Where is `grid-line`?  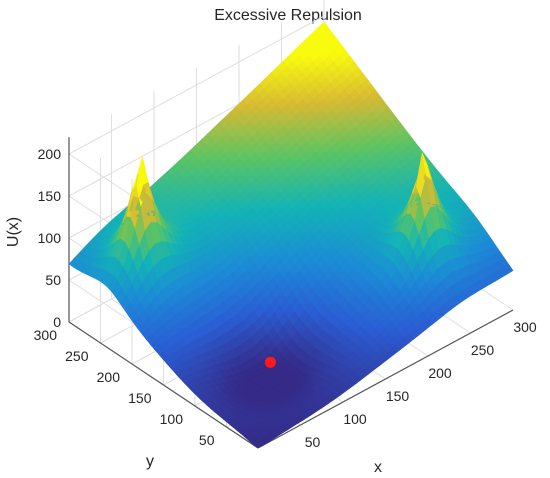 grid-line is located at coordinates (196, 85).